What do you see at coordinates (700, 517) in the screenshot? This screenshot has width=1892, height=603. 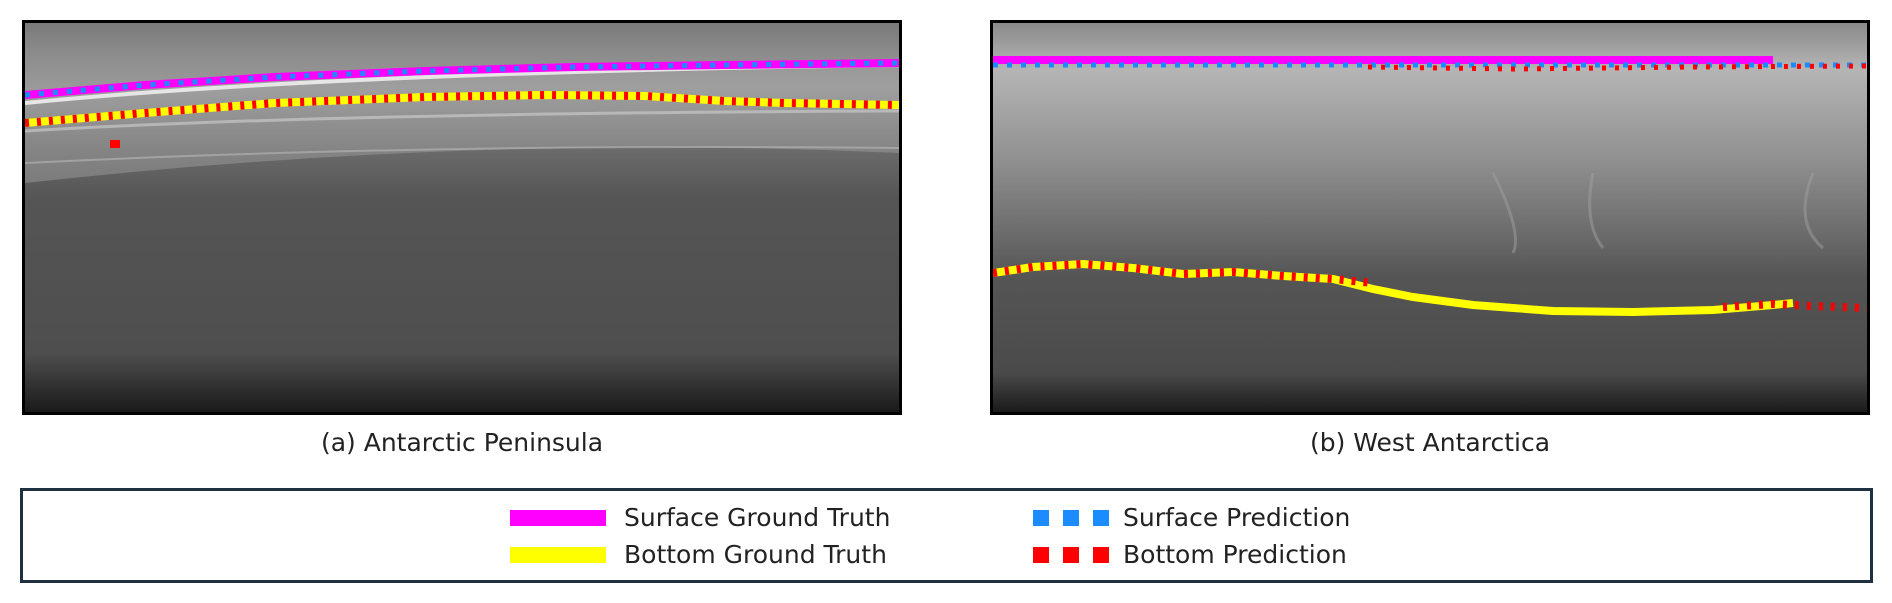 I see `legend-surface-ground-truth: Surface Ground Truth` at bounding box center [700, 517].